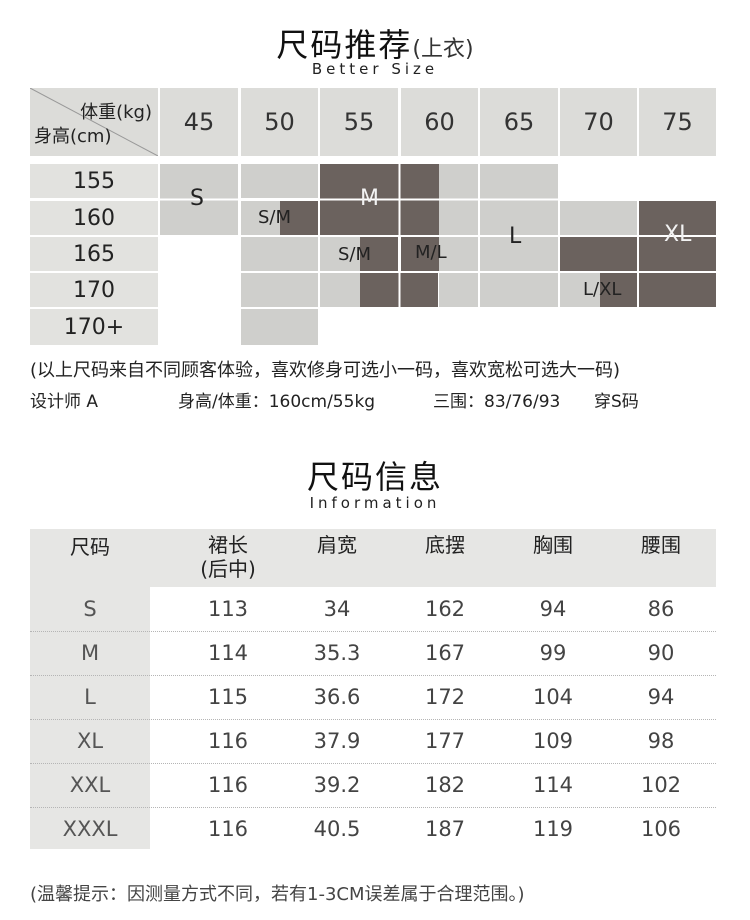 The width and height of the screenshot is (750, 920). I want to click on cell-bust: 114, so click(553, 785).